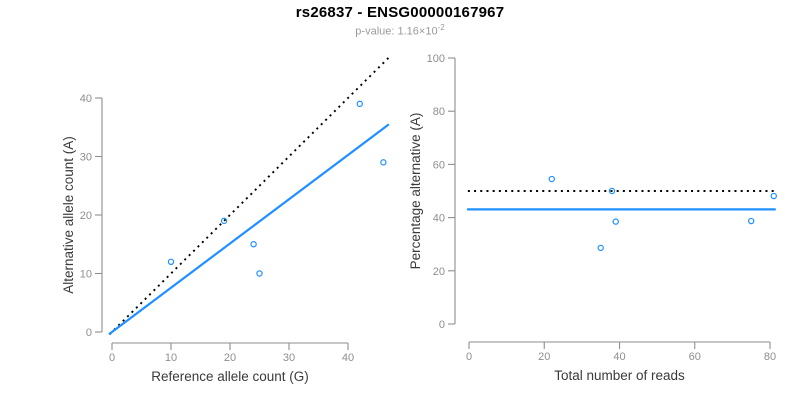 The image size is (800, 400). What do you see at coordinates (441, 27) in the screenshot?
I see `p-value-exponent: -2` at bounding box center [441, 27].